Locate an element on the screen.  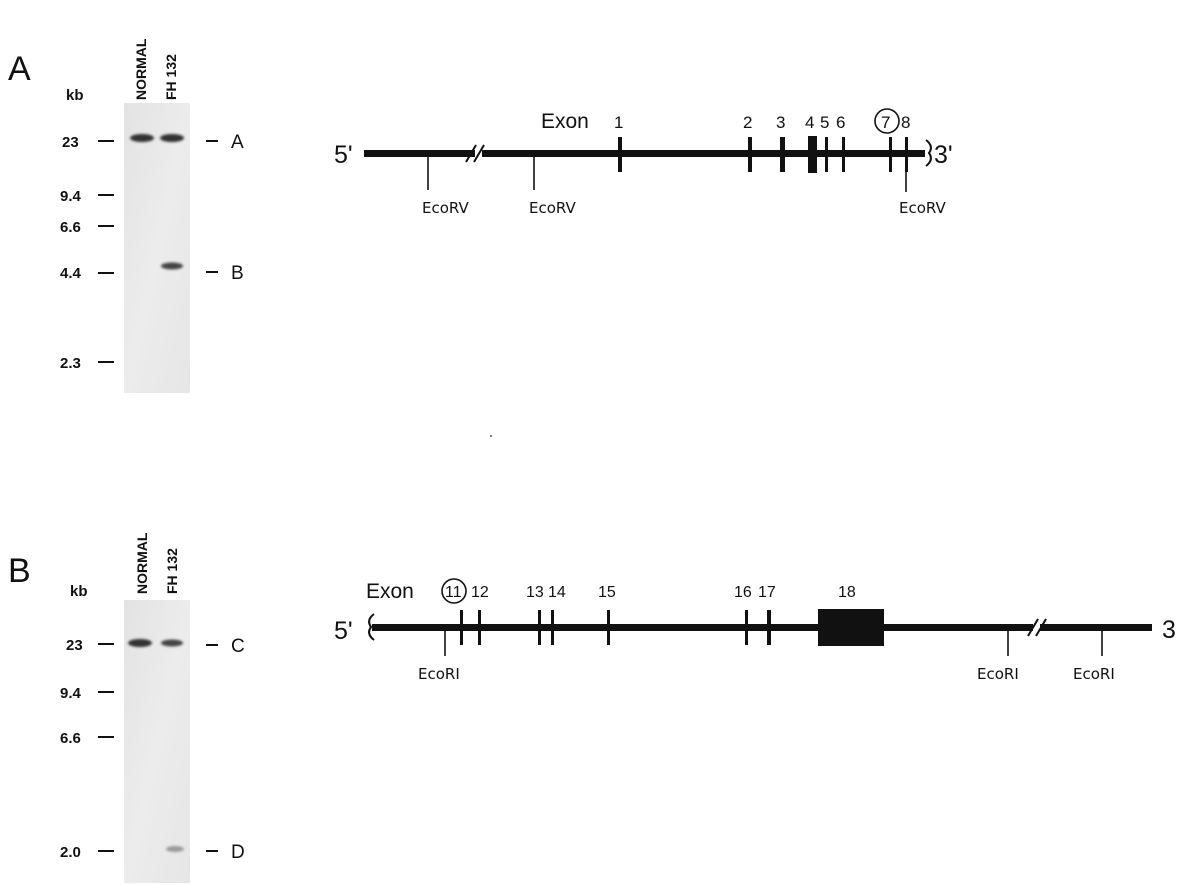
map-a-exon-1-label: 1 is located at coordinates (618, 122).